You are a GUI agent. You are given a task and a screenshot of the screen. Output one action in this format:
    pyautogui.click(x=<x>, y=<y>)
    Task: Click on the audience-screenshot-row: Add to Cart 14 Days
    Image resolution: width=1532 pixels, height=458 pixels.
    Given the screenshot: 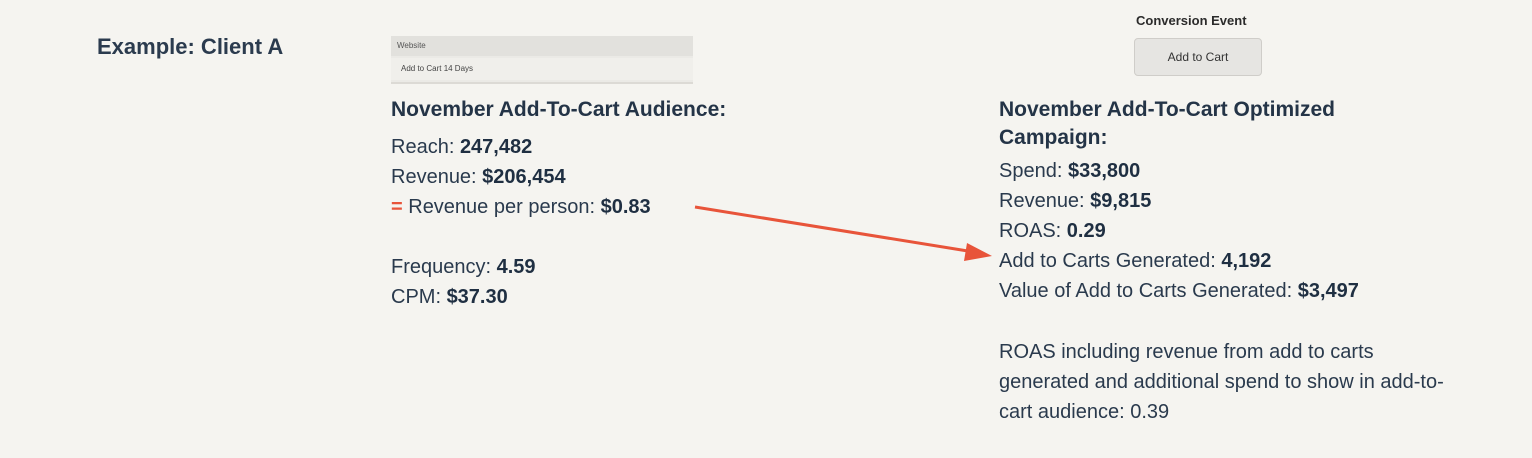 What is the action you would take?
    pyautogui.click(x=542, y=69)
    